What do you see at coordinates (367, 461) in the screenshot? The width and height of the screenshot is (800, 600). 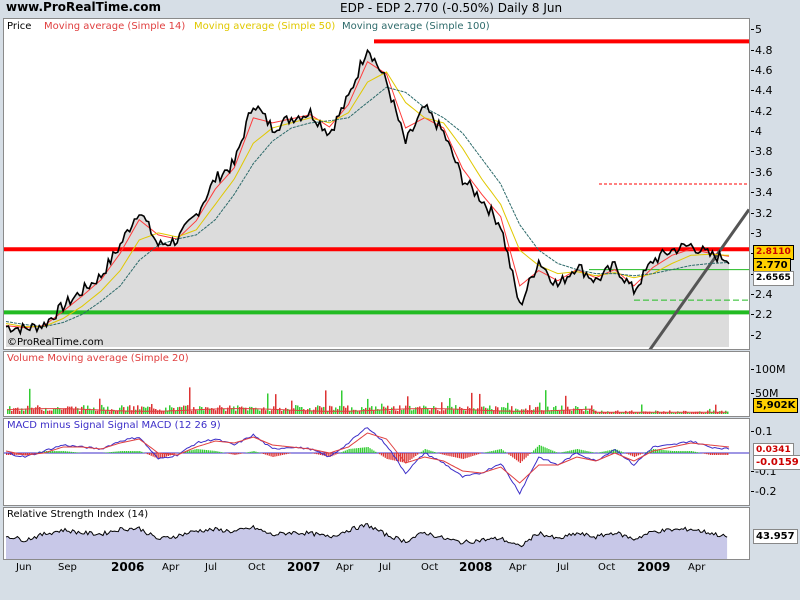 I see `macd-line` at bounding box center [367, 461].